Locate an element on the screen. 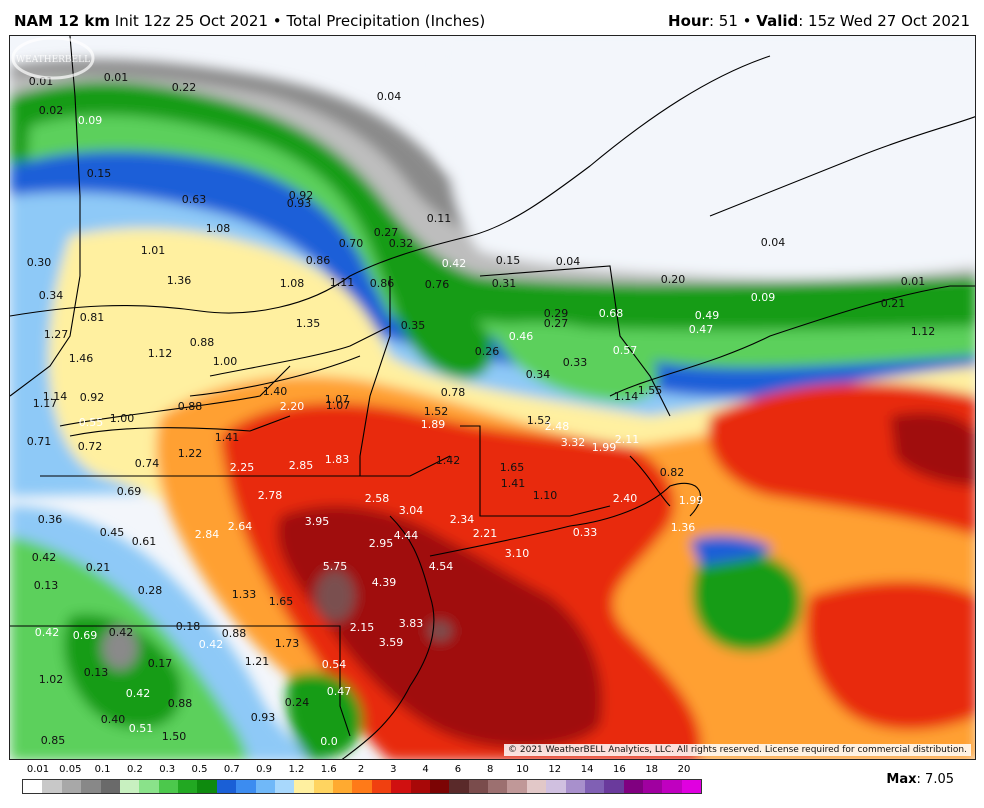 This screenshot has width=984, height=808. precip-value-label: 0.02 is located at coordinates (51, 110).